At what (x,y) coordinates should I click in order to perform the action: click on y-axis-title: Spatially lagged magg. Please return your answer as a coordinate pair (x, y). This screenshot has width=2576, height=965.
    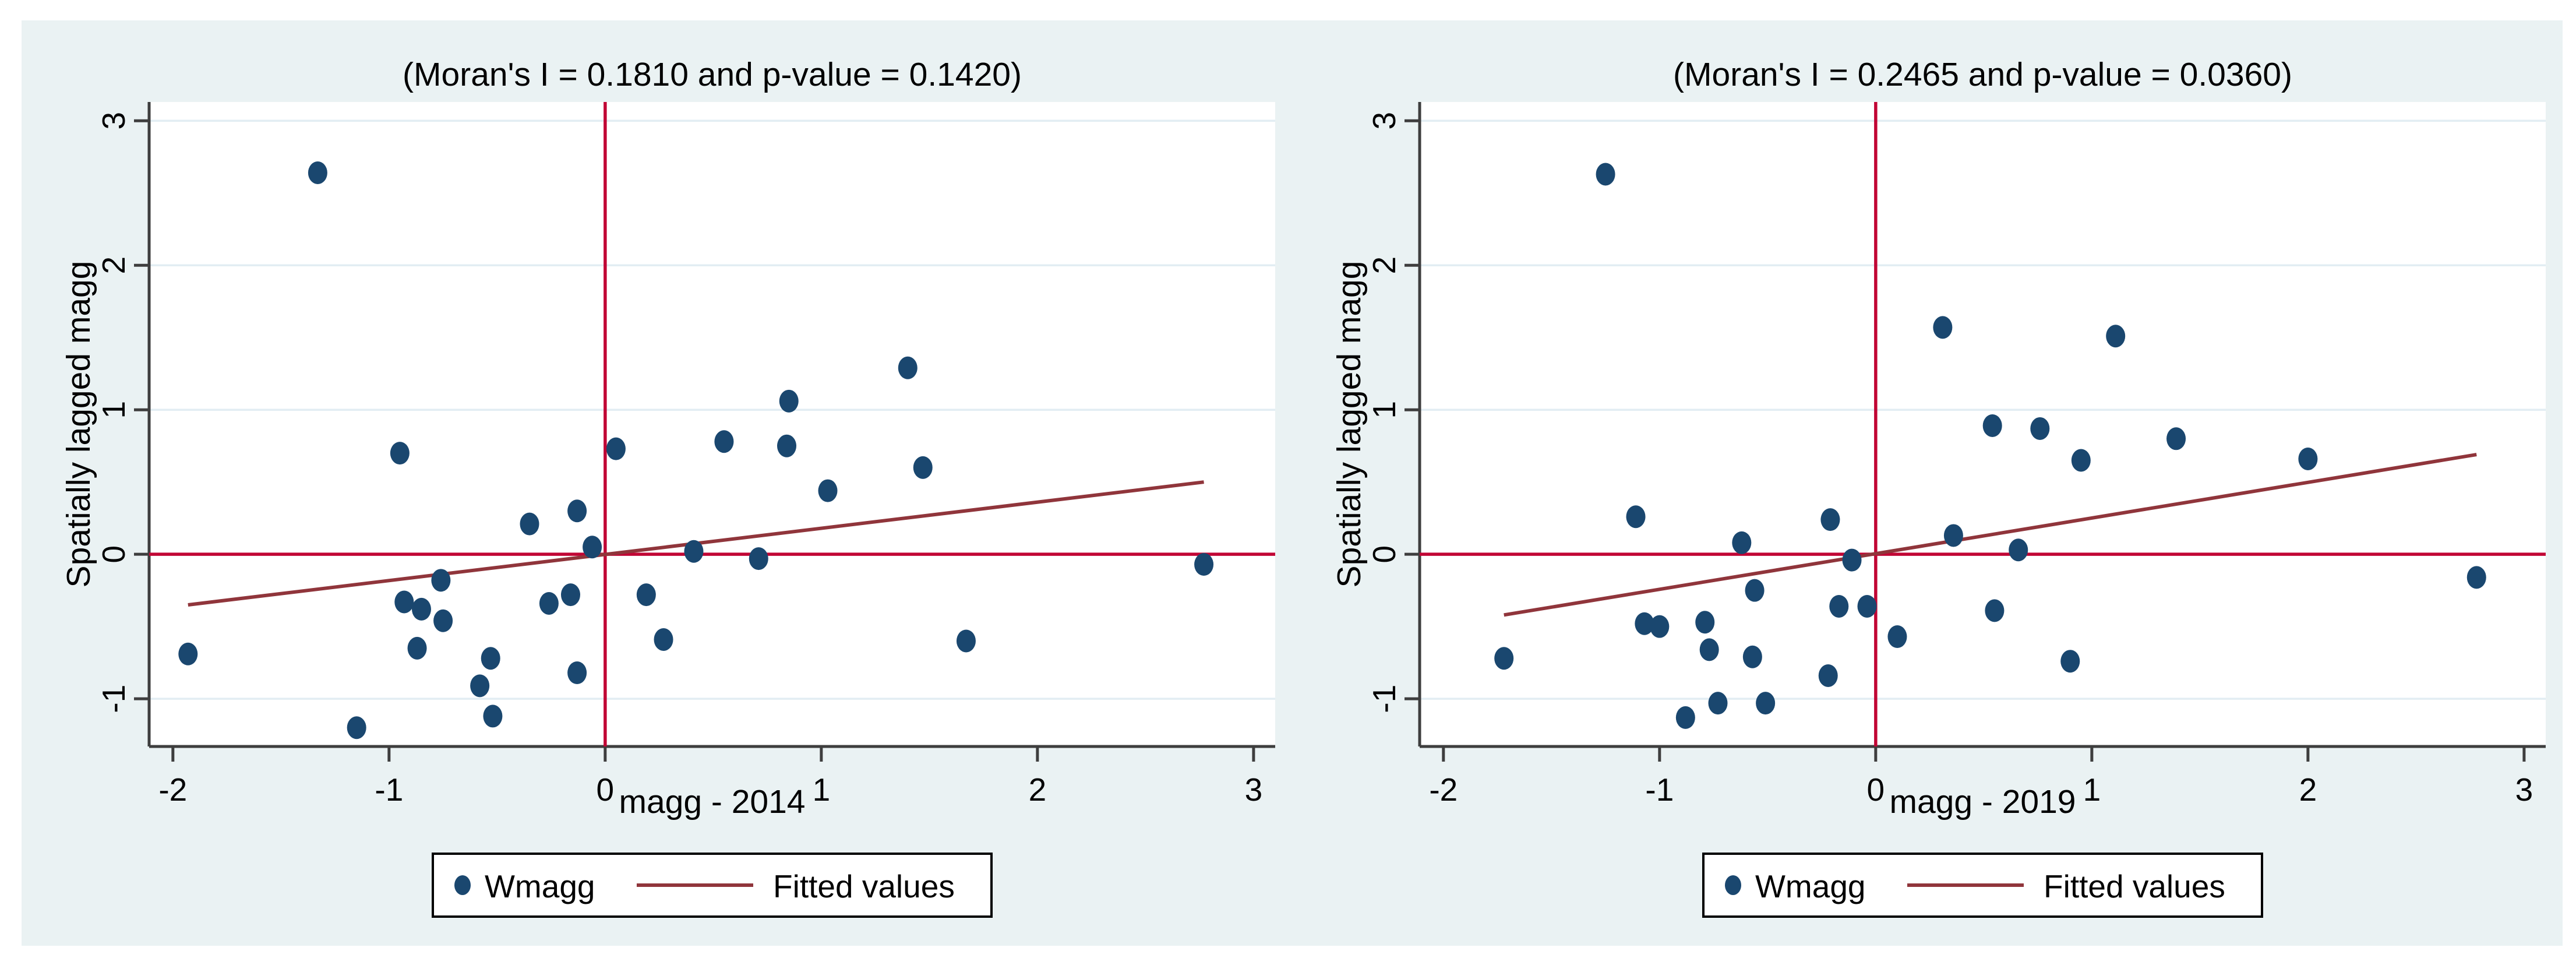
    Looking at the image, I should click on (79, 424).